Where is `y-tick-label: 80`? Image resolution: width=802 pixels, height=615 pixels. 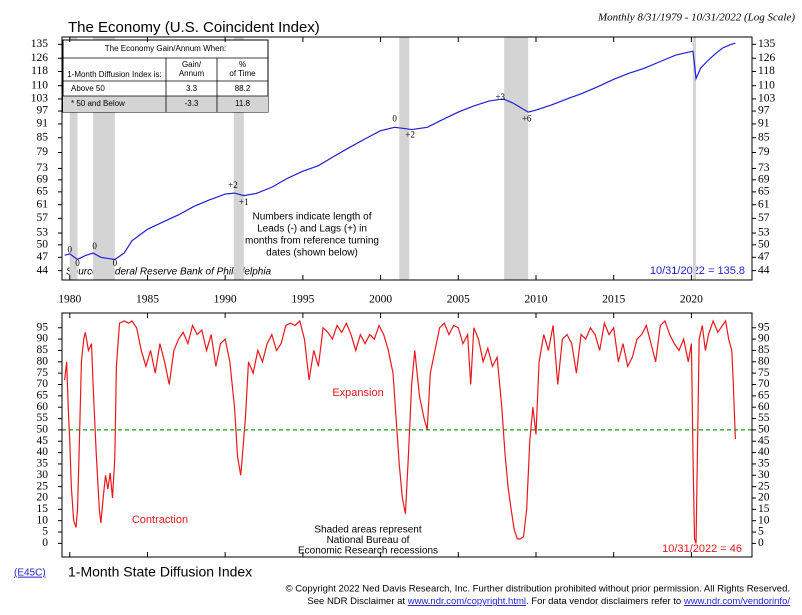 y-tick-label: 80 is located at coordinates (43, 361).